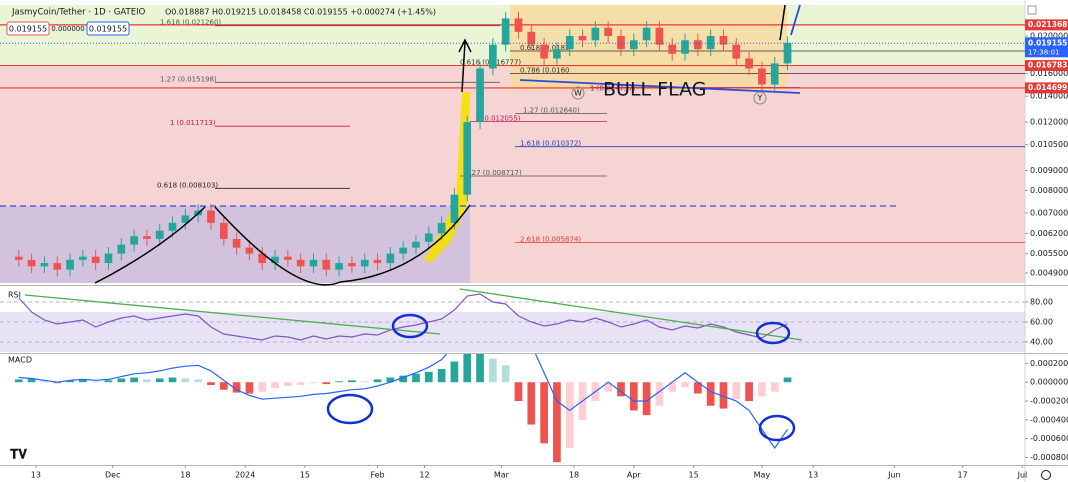 The image size is (1068, 482). I want to click on axis-icon, so click(1032, 10).